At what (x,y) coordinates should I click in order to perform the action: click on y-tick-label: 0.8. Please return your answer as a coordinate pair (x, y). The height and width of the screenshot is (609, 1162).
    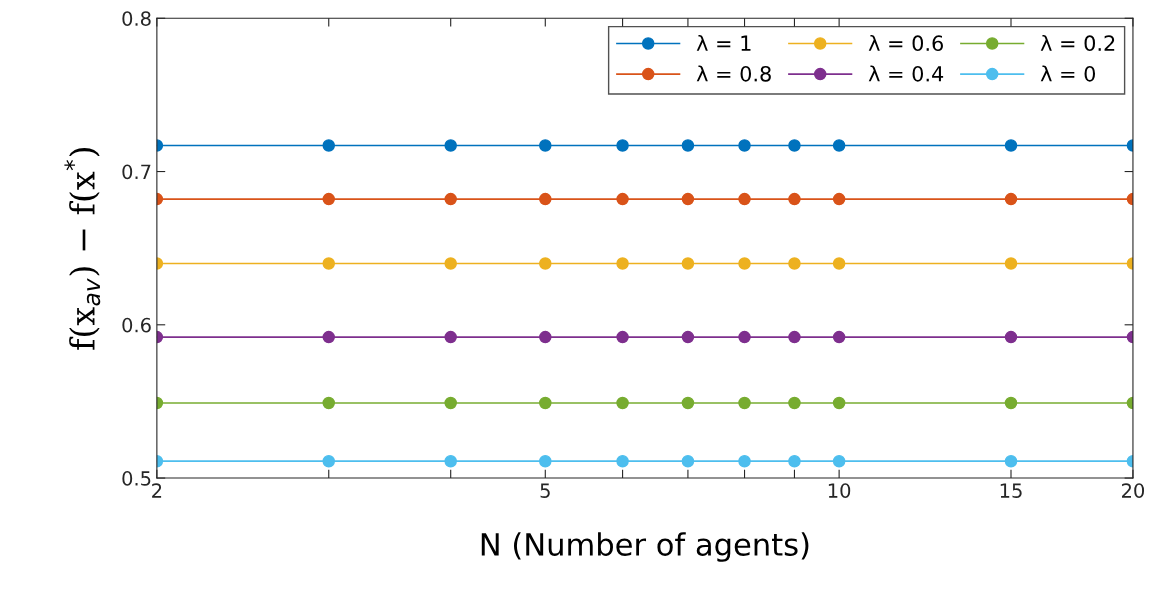
    Looking at the image, I should click on (136, 18).